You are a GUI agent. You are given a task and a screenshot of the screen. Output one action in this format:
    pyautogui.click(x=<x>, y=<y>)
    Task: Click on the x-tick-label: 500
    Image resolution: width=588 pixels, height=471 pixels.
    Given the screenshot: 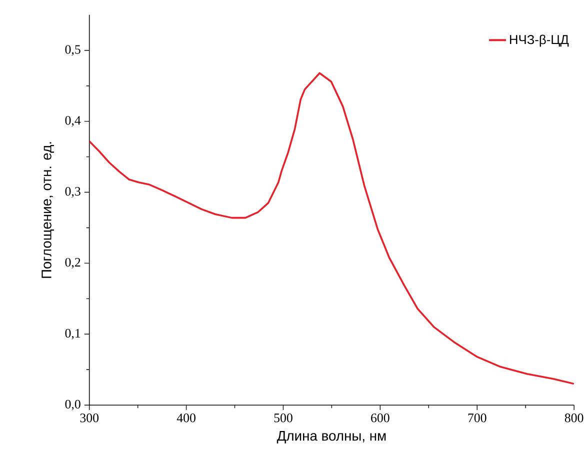 What is the action you would take?
    pyautogui.click(x=283, y=418)
    